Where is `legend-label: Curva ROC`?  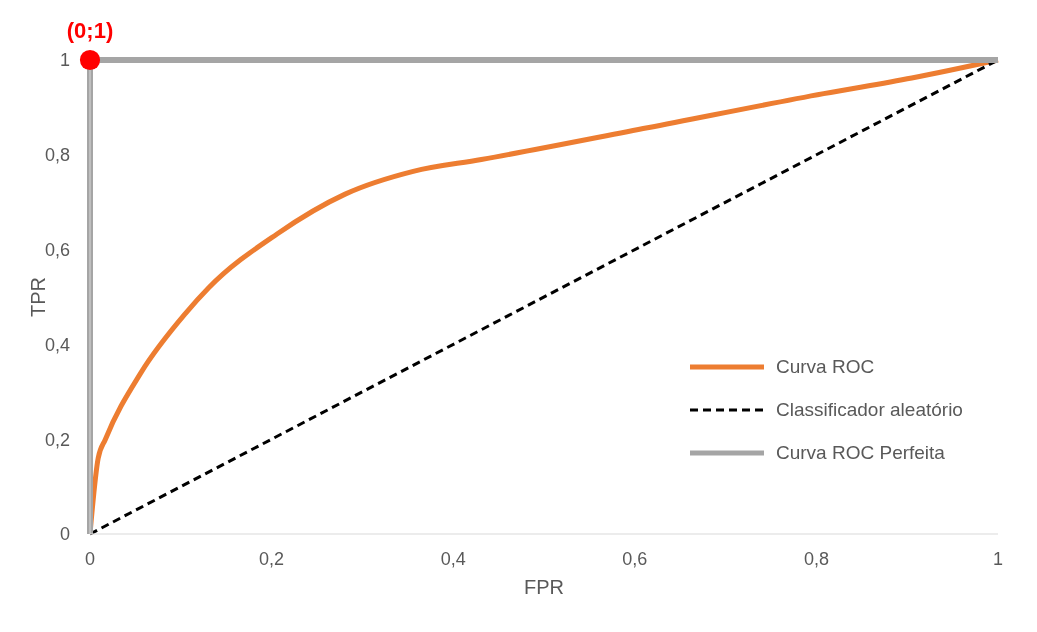
legend-label: Curva ROC is located at coordinates (825, 366).